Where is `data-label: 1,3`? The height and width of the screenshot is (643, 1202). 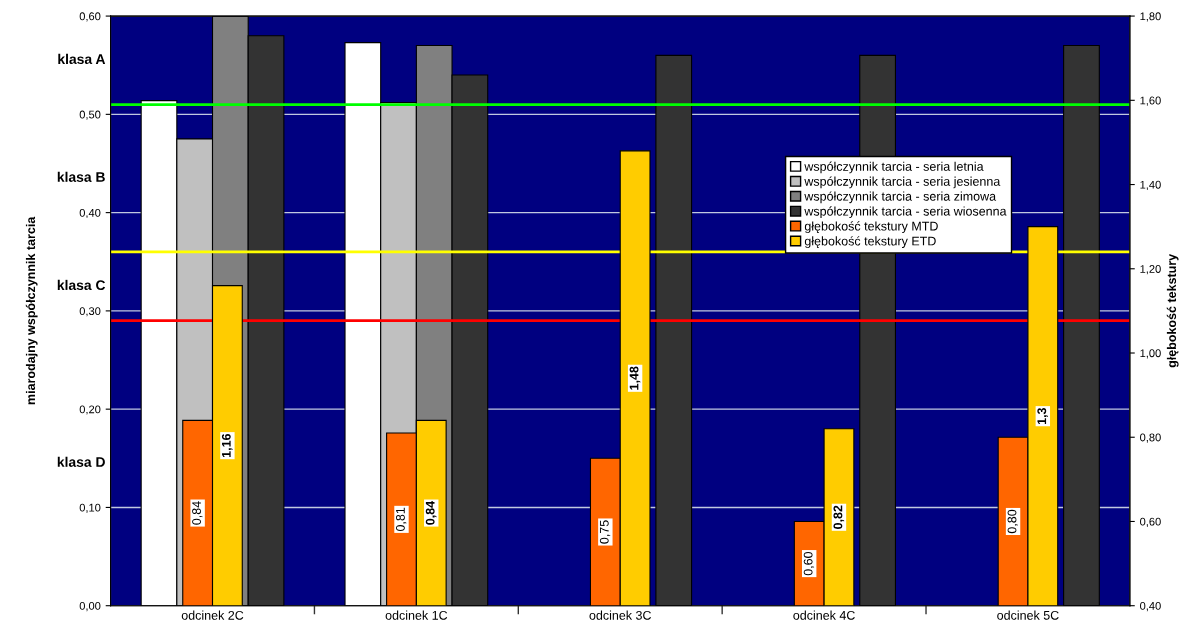 data-label: 1,3 is located at coordinates (1042, 416).